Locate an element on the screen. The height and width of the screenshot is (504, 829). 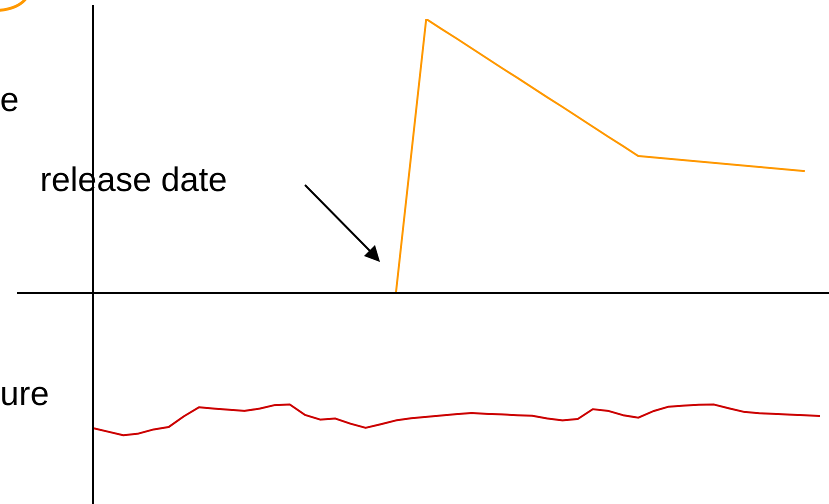
text: e is located at coordinates (9, 100).